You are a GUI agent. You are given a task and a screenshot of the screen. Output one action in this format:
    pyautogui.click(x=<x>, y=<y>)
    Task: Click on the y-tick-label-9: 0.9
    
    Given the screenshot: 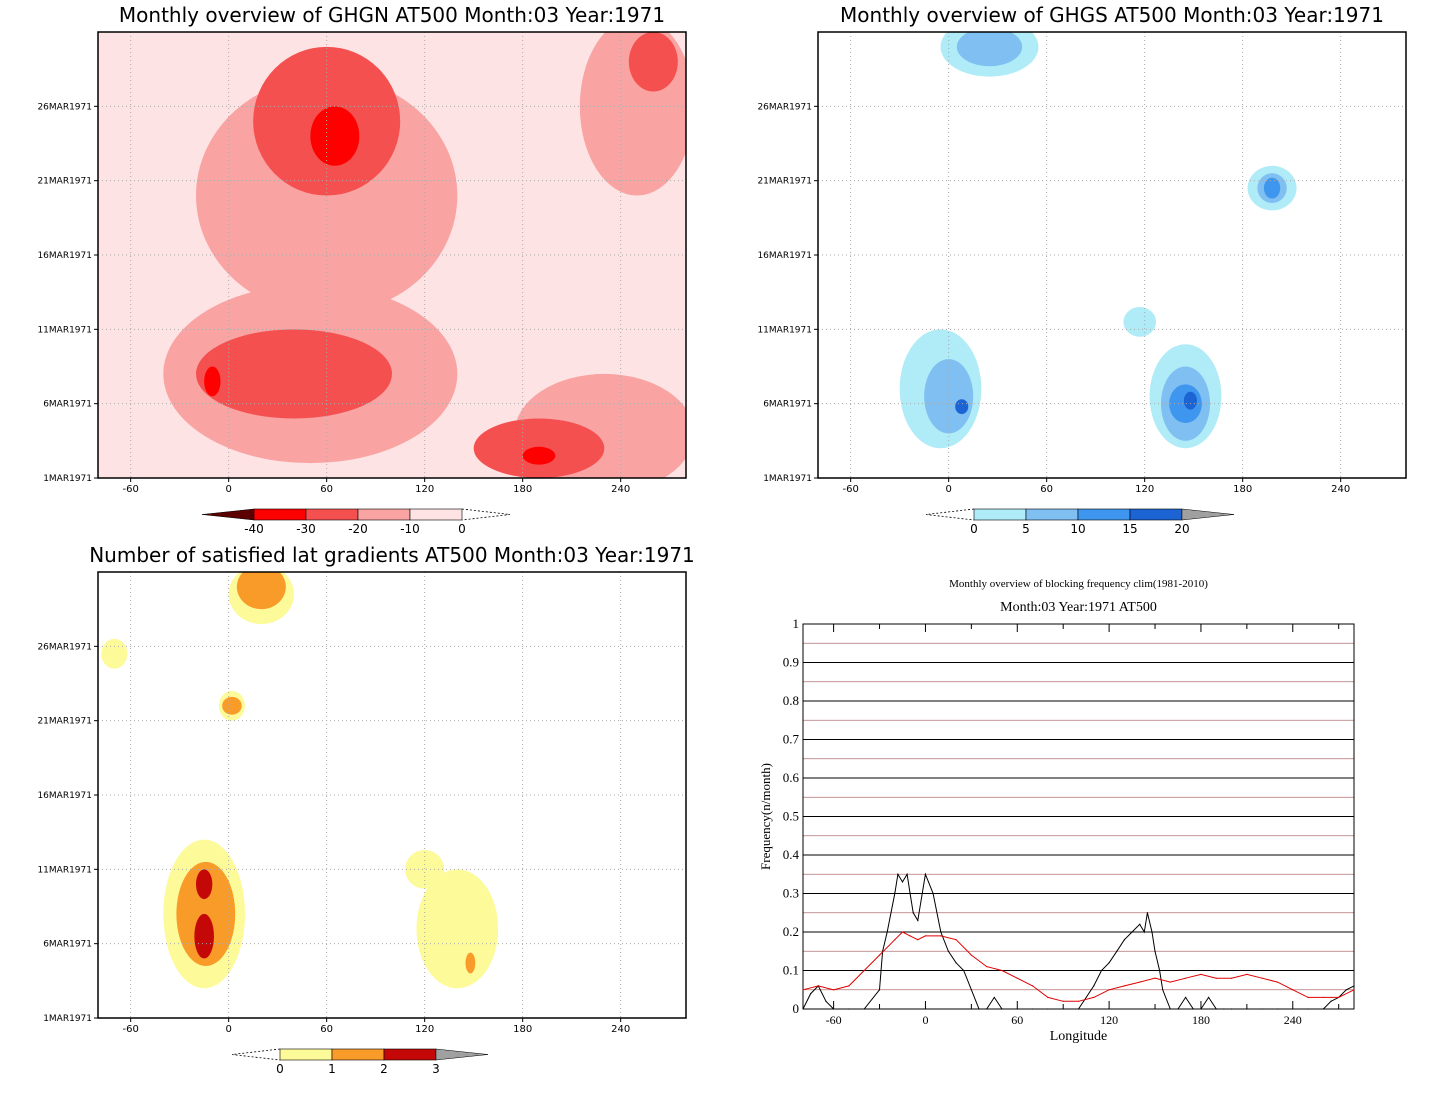 What is the action you would take?
    pyautogui.click(x=791, y=662)
    